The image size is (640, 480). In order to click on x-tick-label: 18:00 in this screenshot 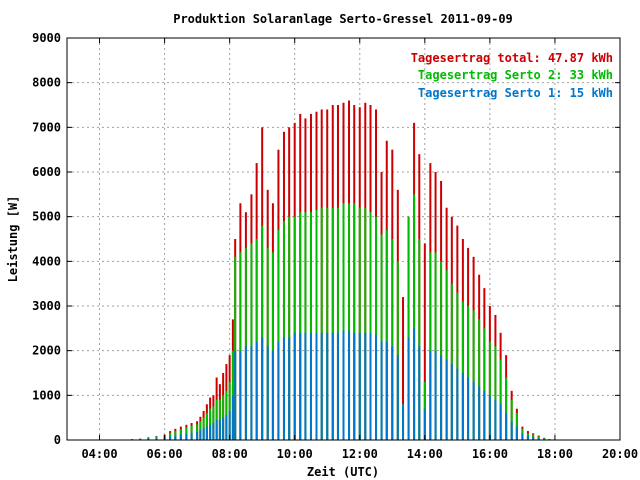, I will do `click(555, 454)`.